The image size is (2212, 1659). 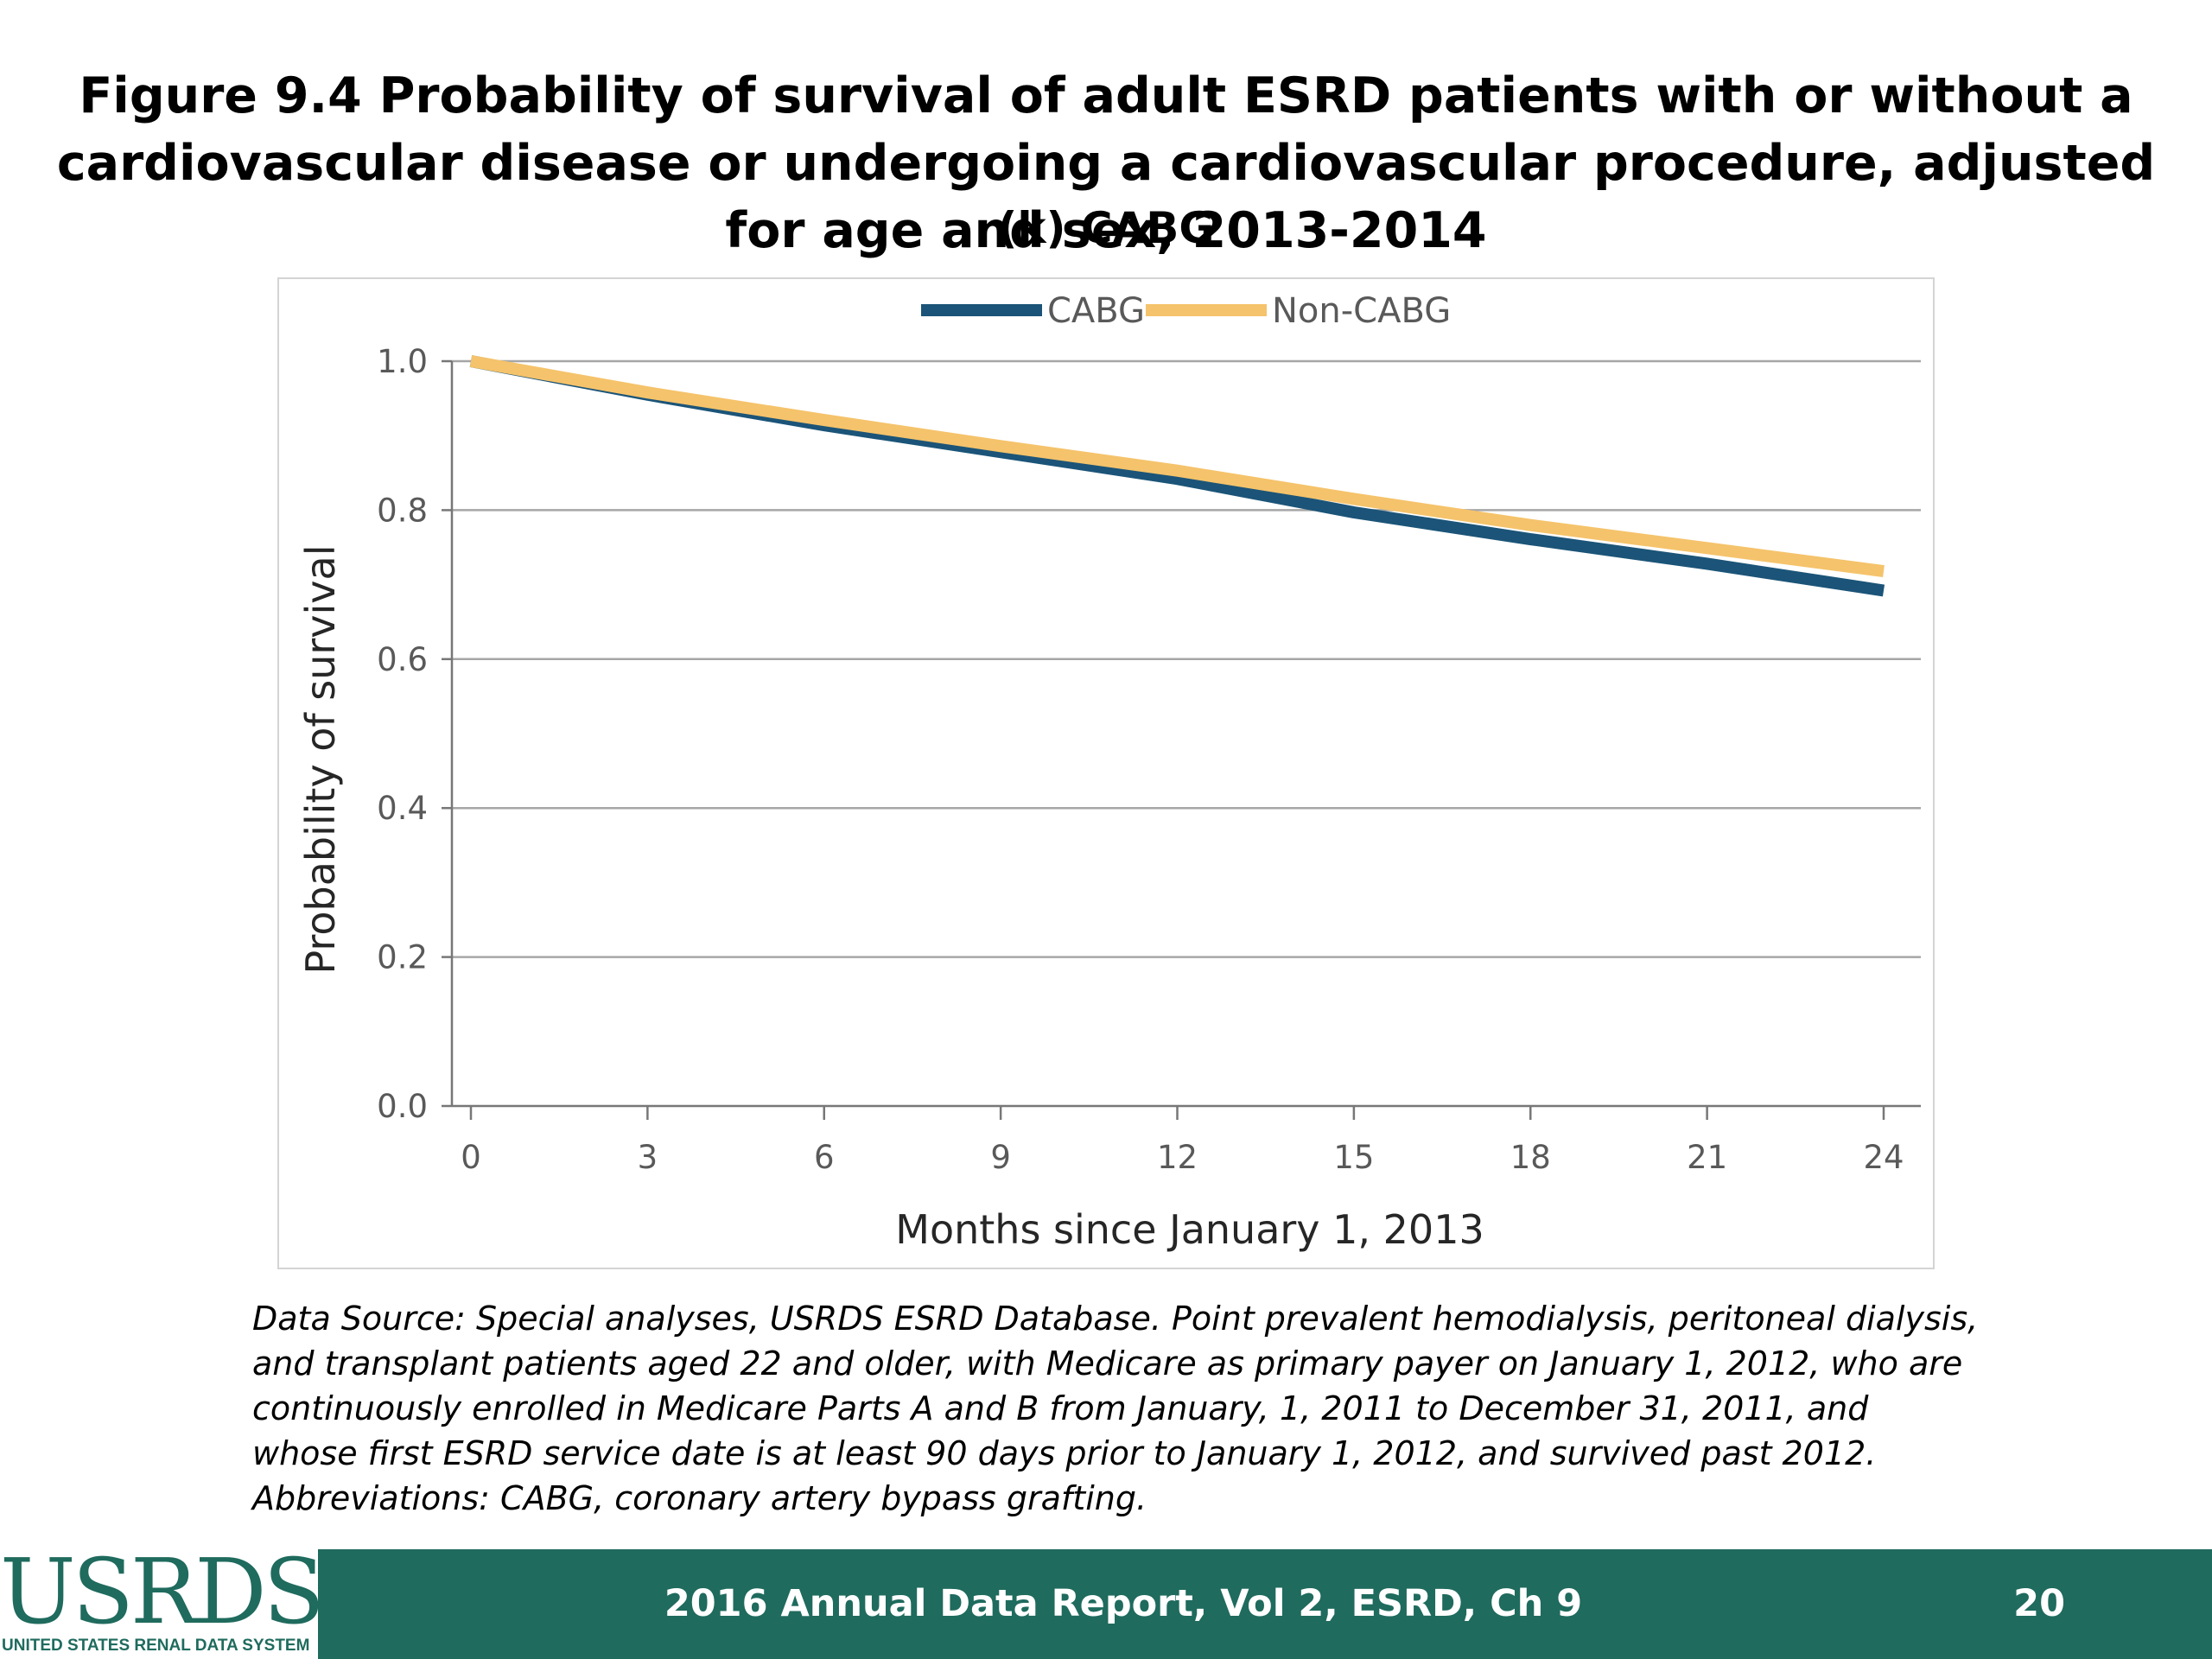 What do you see at coordinates (402, 361) in the screenshot?
I see `y-tick-label: 1.0` at bounding box center [402, 361].